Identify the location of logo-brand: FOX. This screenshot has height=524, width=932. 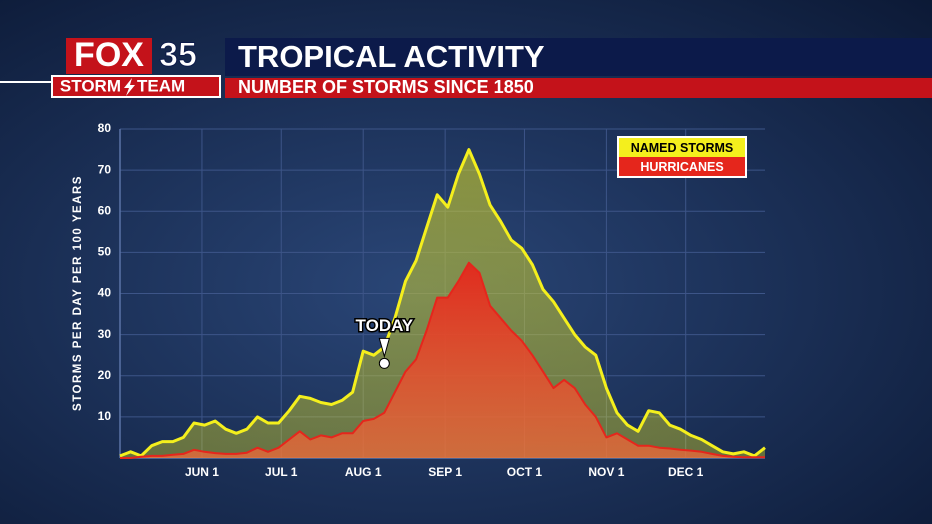
(109, 55).